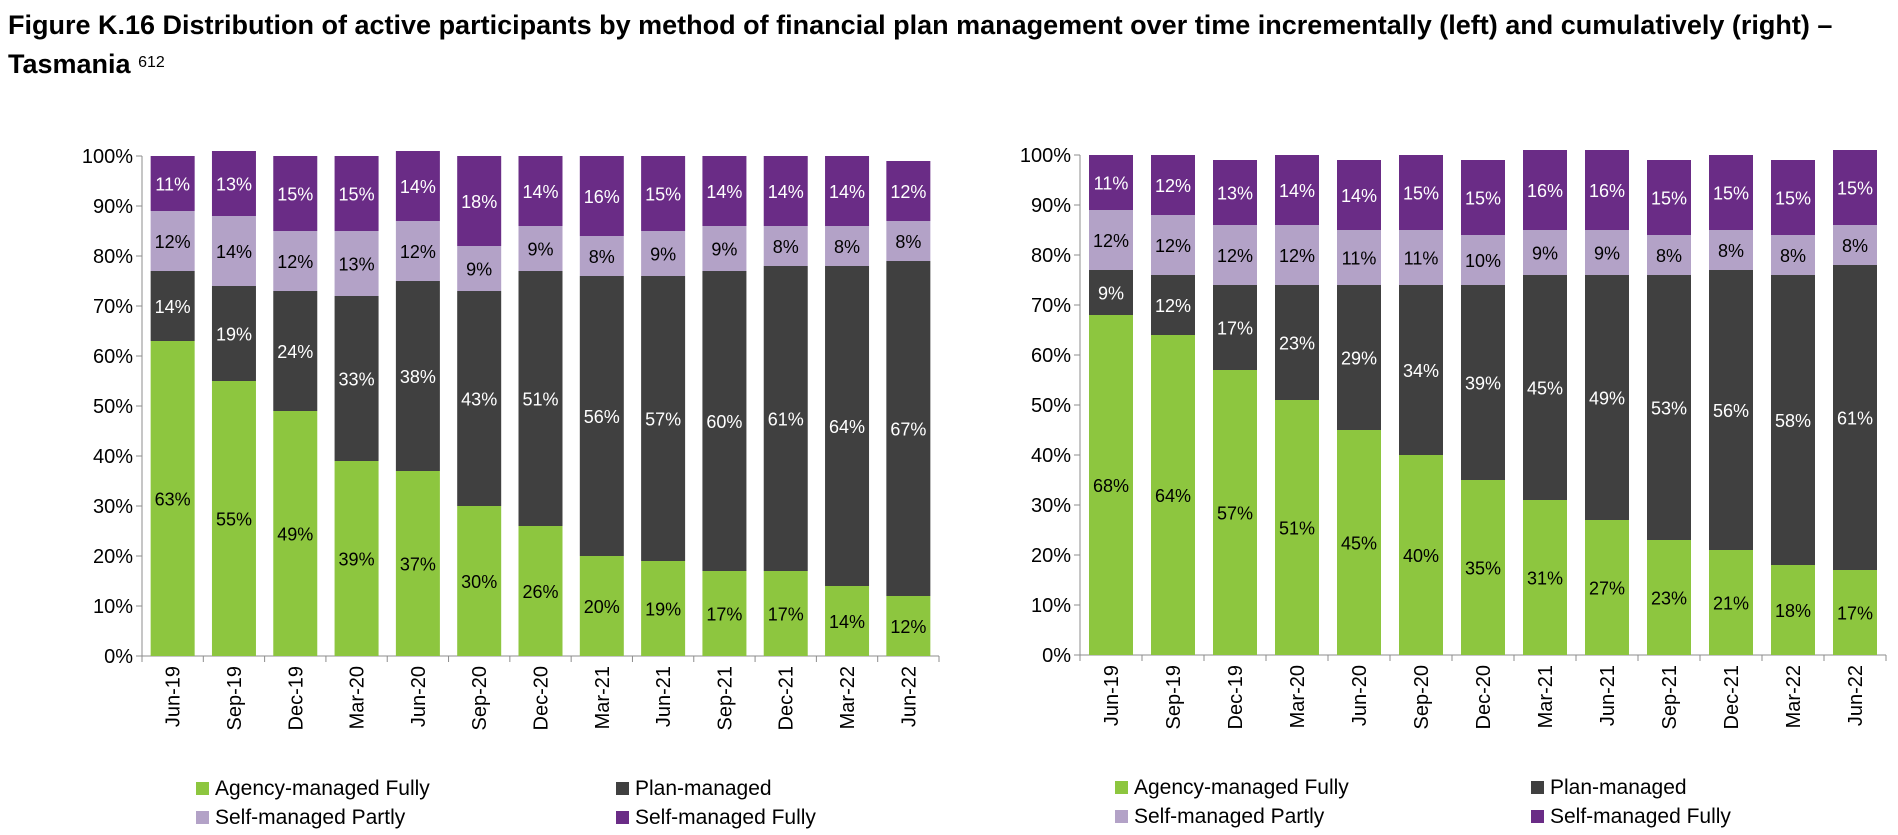 This screenshot has width=1898, height=835. Describe the element at coordinates (479, 582) in the screenshot. I see `data-label: 30%` at that location.